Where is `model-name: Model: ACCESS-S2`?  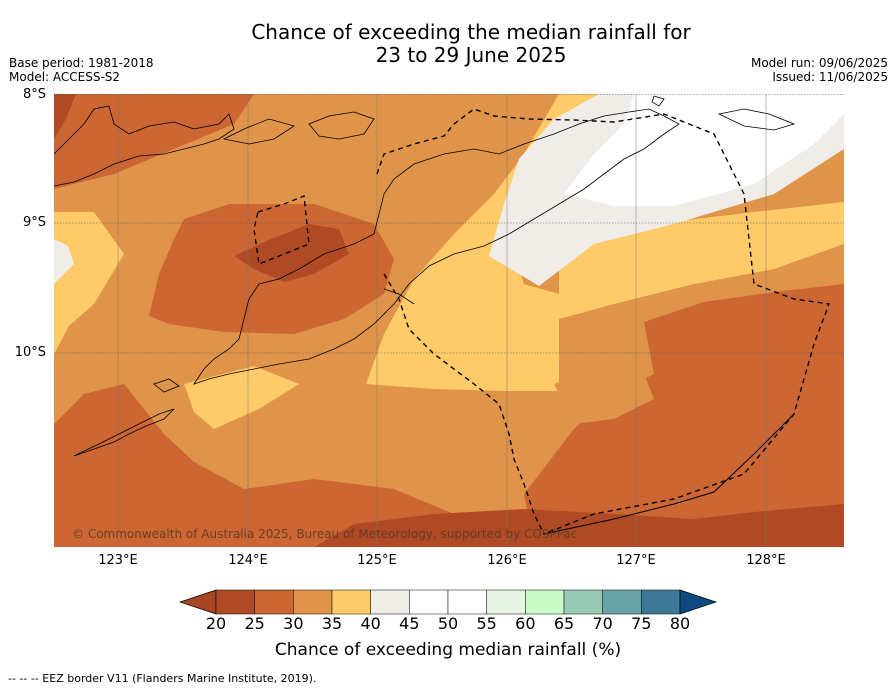
model-name: Model: ACCESS-S2 is located at coordinates (65, 77).